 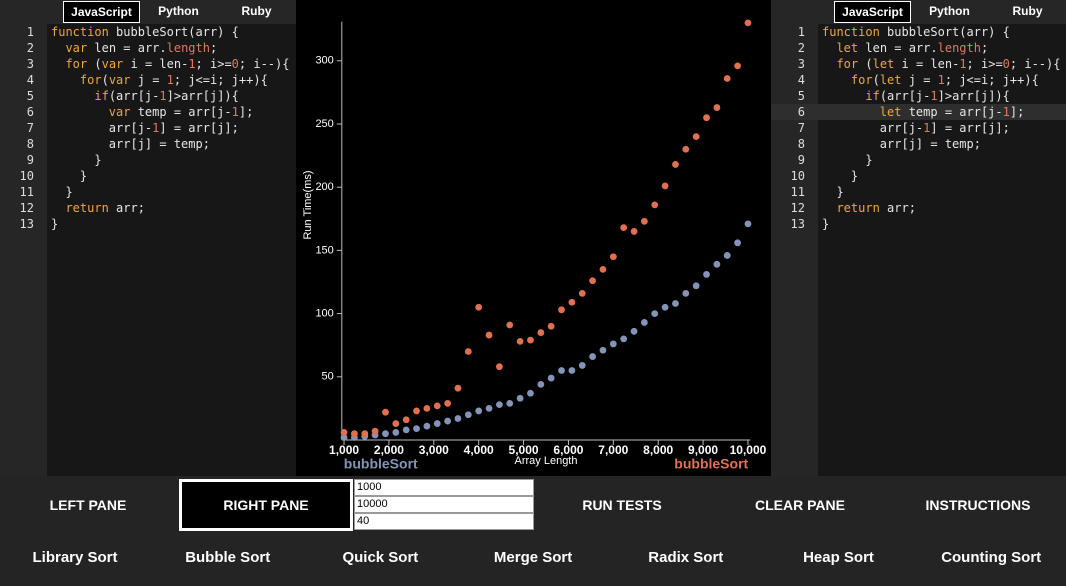 I want to click on code-token: ; i--){, so click(x=264, y=64).